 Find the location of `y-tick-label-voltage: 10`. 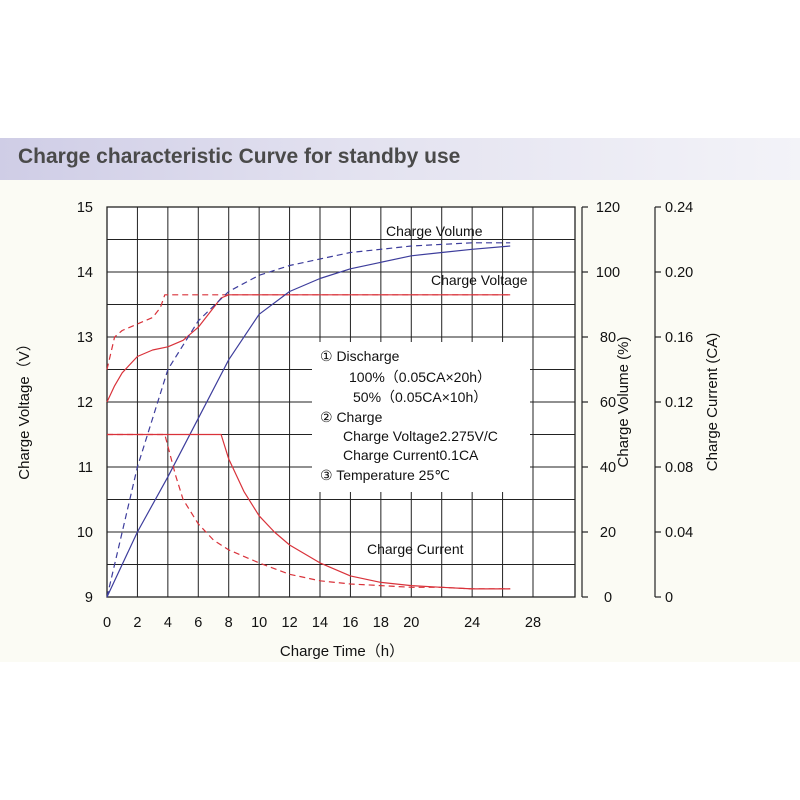

y-tick-label-voltage: 10 is located at coordinates (85, 533).